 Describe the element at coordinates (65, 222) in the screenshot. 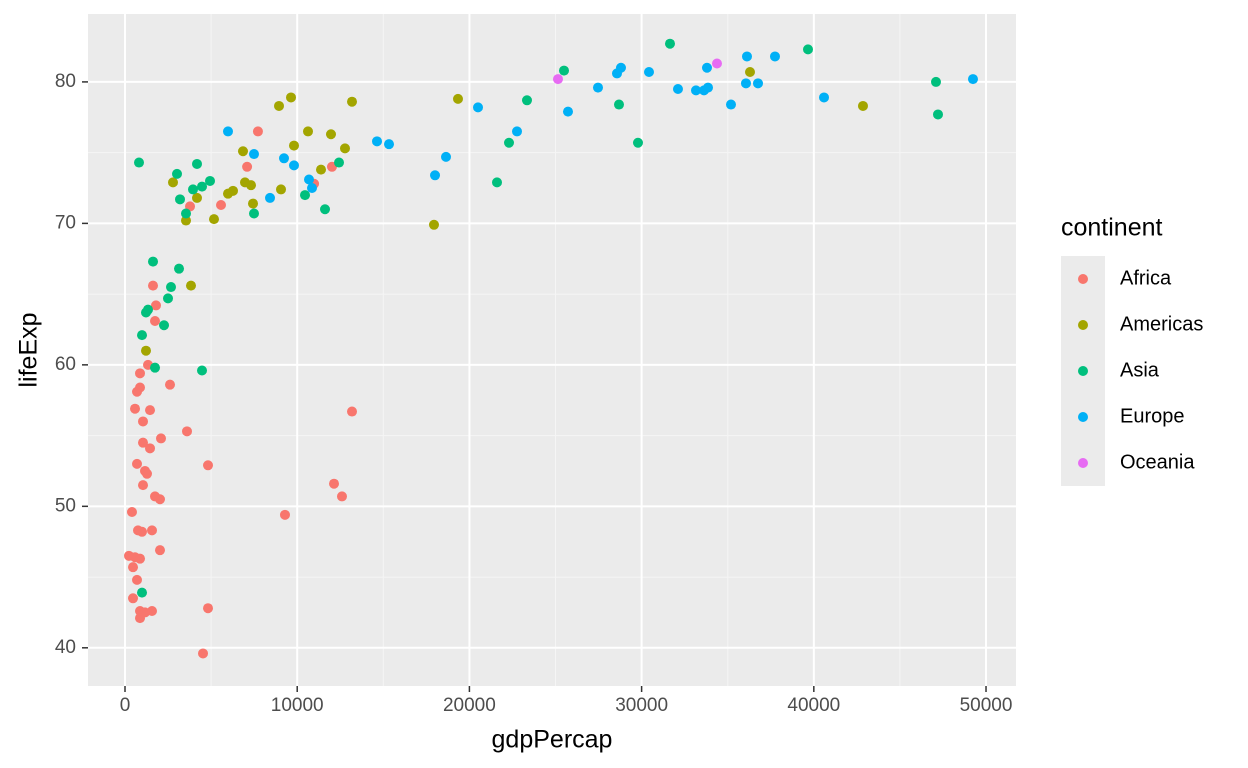

I see `y-tick-label: 70` at that location.